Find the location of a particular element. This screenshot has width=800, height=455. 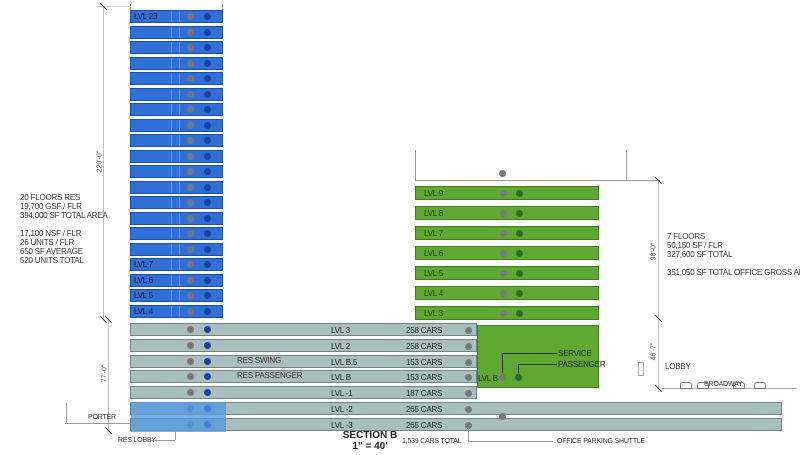

porter-label: PORTER is located at coordinates (102, 417).